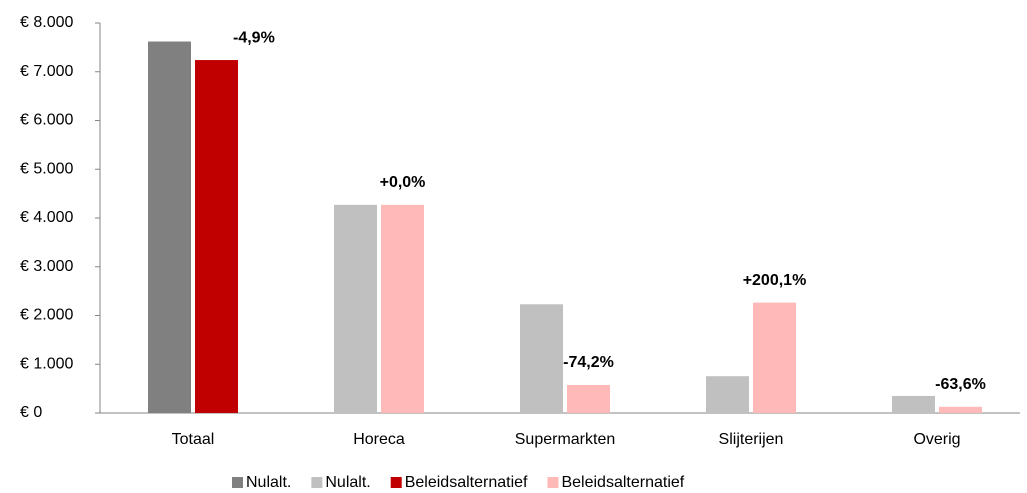 This screenshot has width=1027, height=493. What do you see at coordinates (936, 439) in the screenshot?
I see `x-tick-label: Overig` at bounding box center [936, 439].